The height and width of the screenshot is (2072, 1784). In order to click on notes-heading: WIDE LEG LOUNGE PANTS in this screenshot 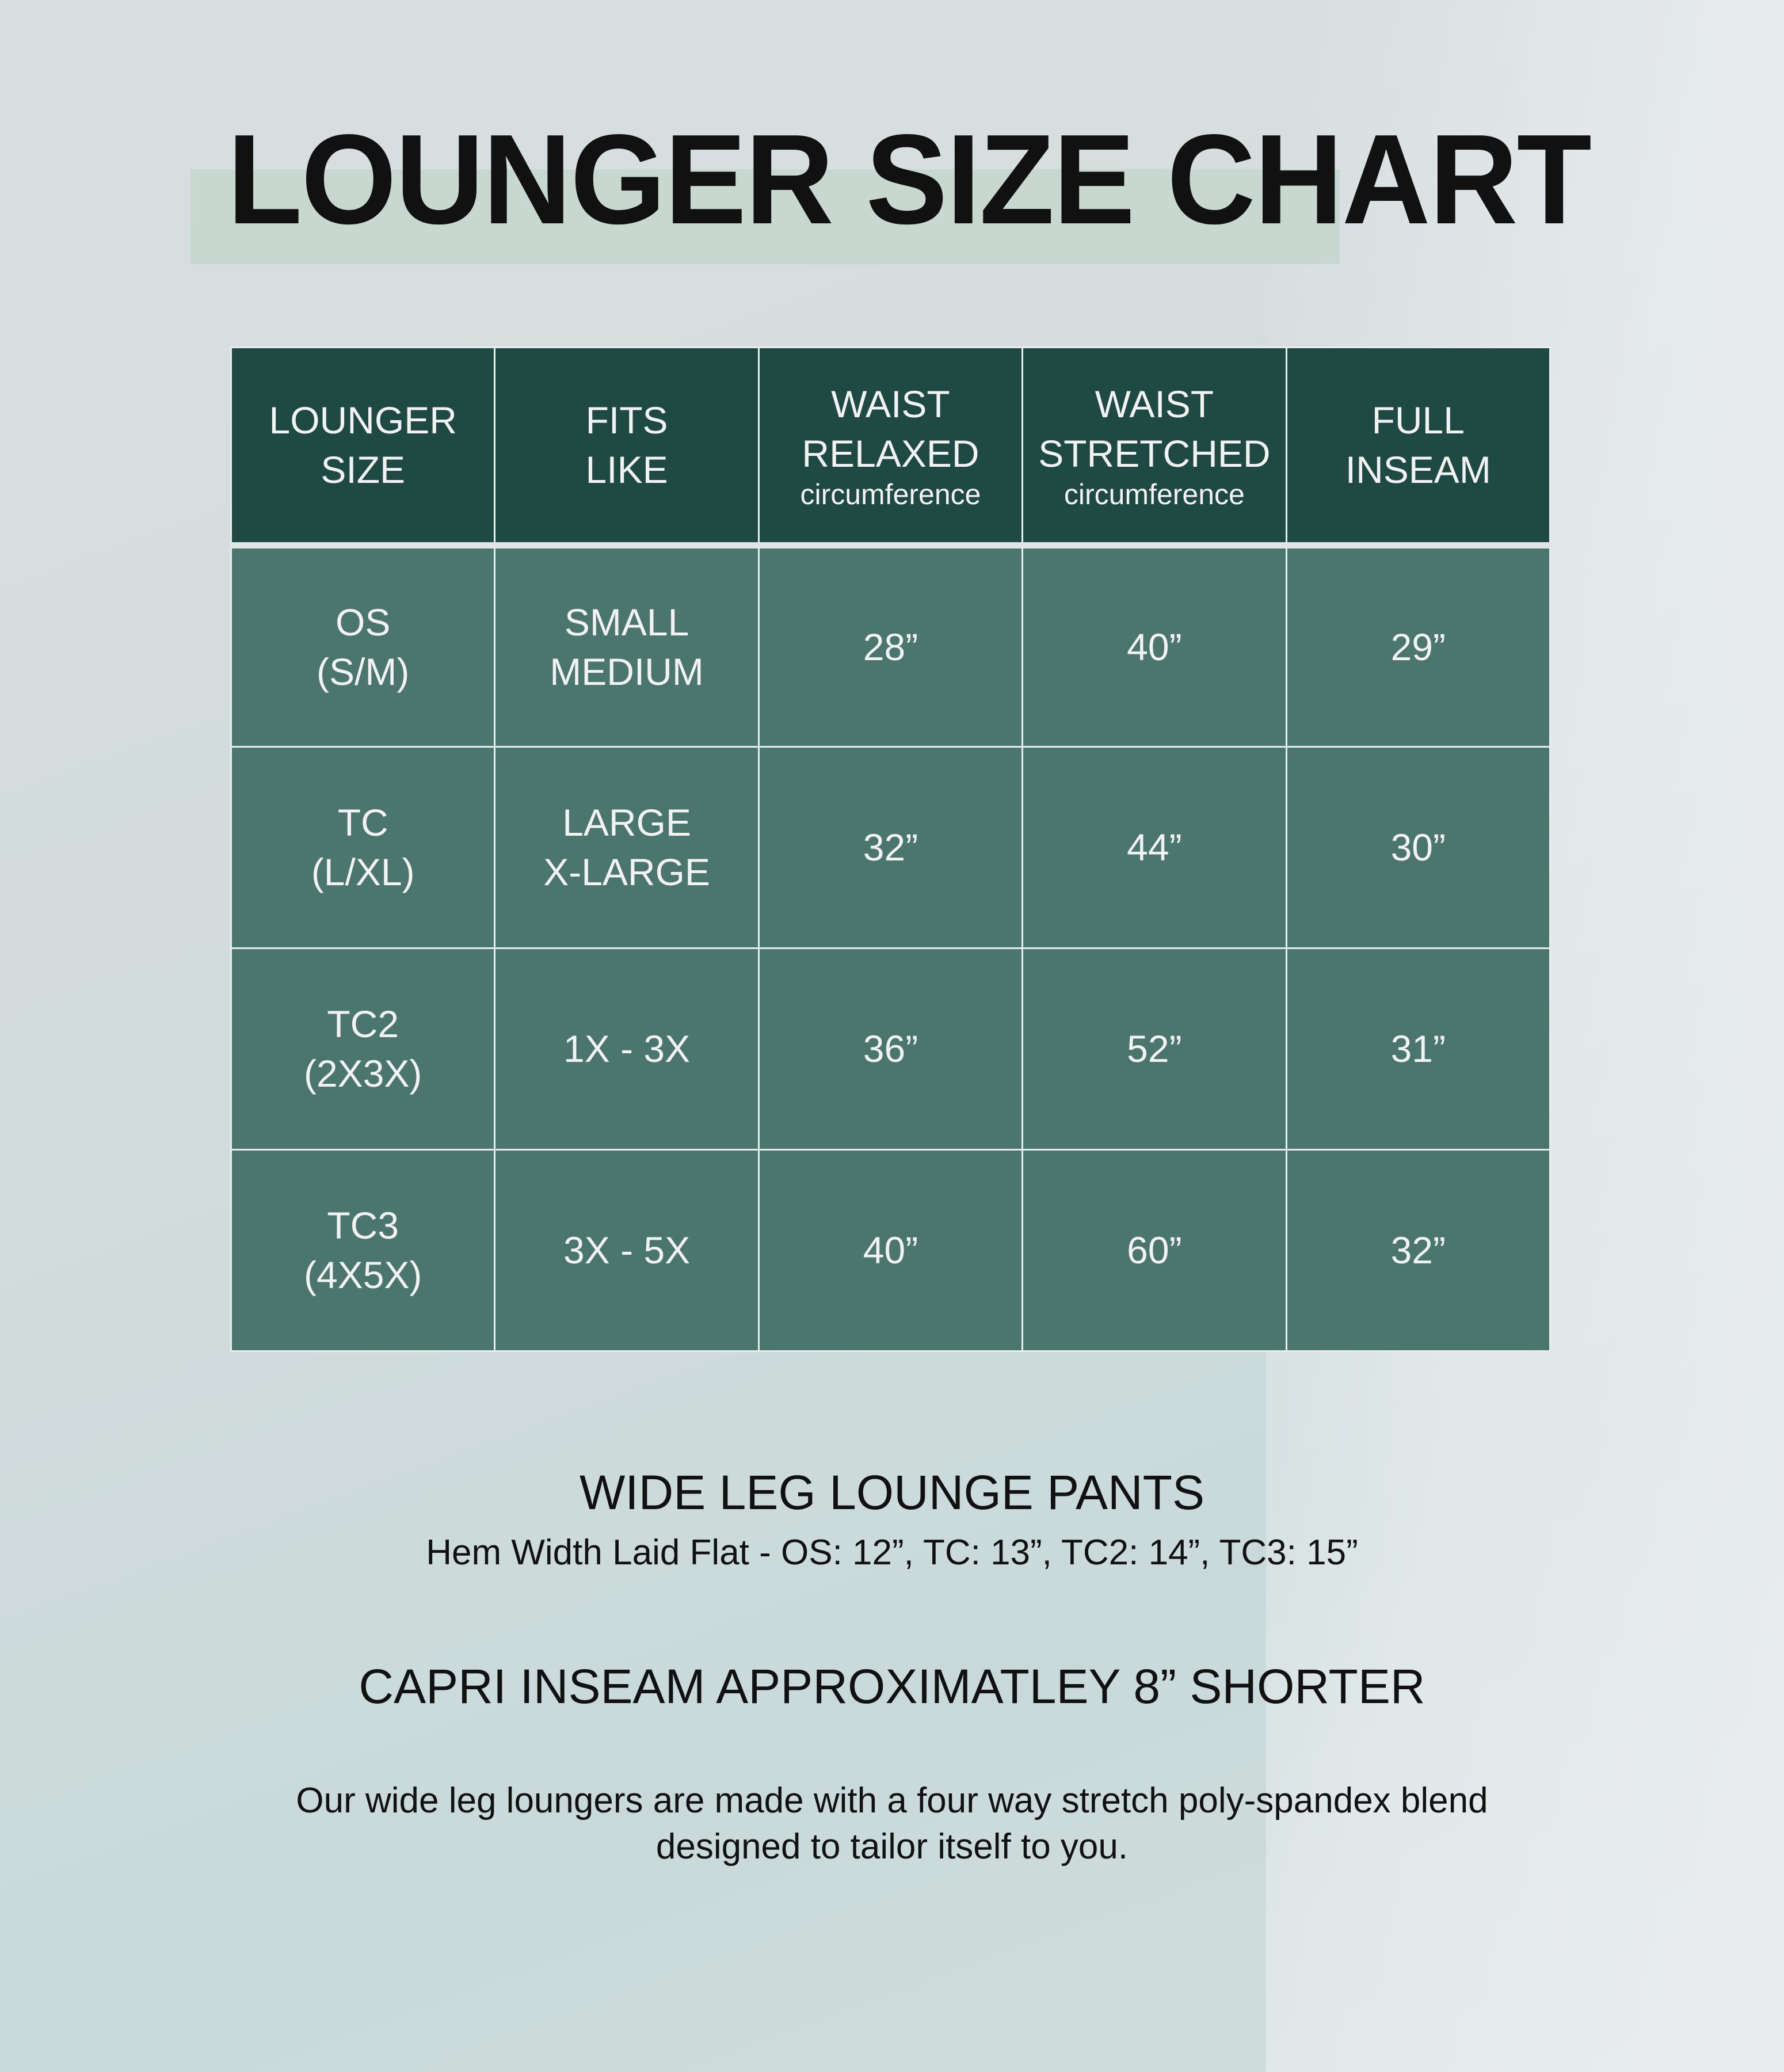, I will do `click(892, 1492)`.